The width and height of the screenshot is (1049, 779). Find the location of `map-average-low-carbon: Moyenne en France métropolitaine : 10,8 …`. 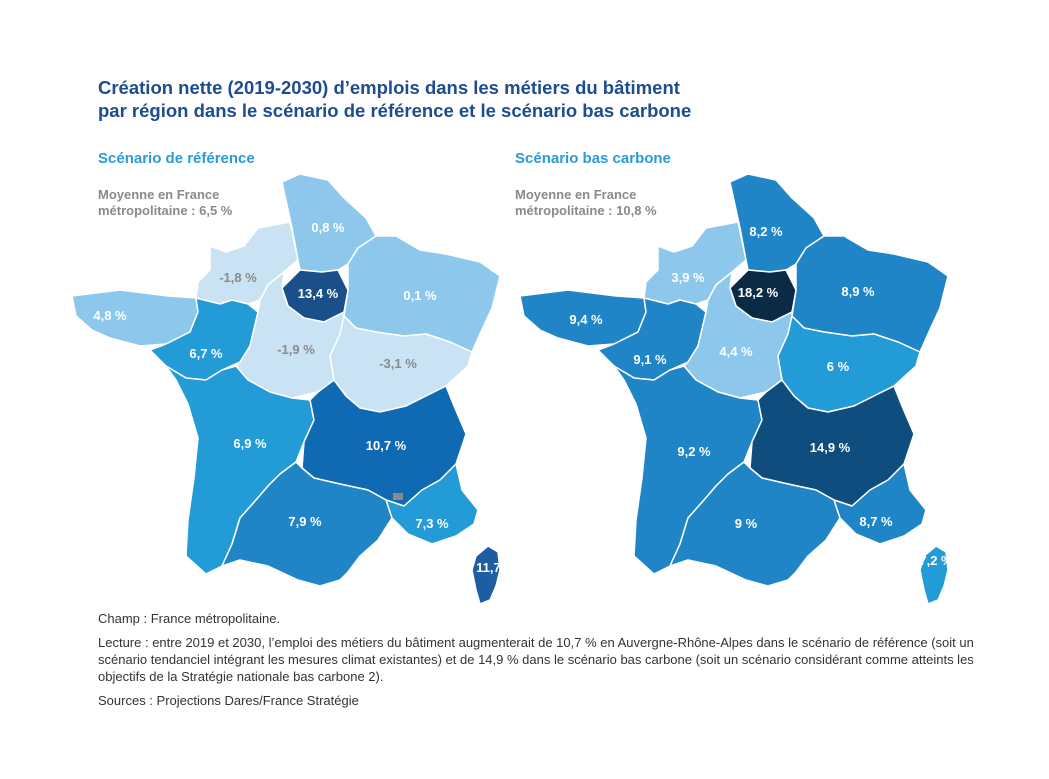

map-average-low-carbon: Moyenne en France métropolitaine : 10,8 … is located at coordinates (586, 203).